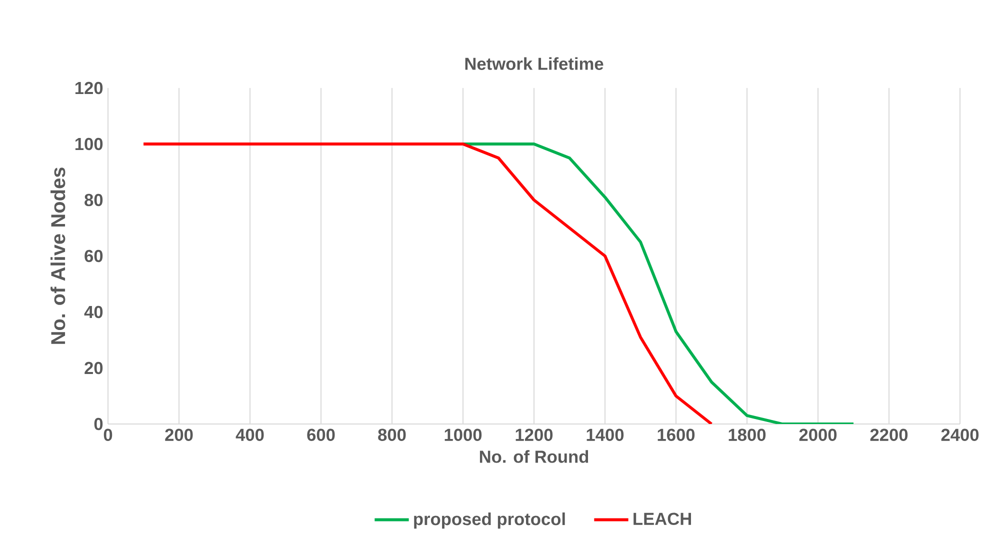  I want to click on x-tick-label: 400, so click(250, 434).